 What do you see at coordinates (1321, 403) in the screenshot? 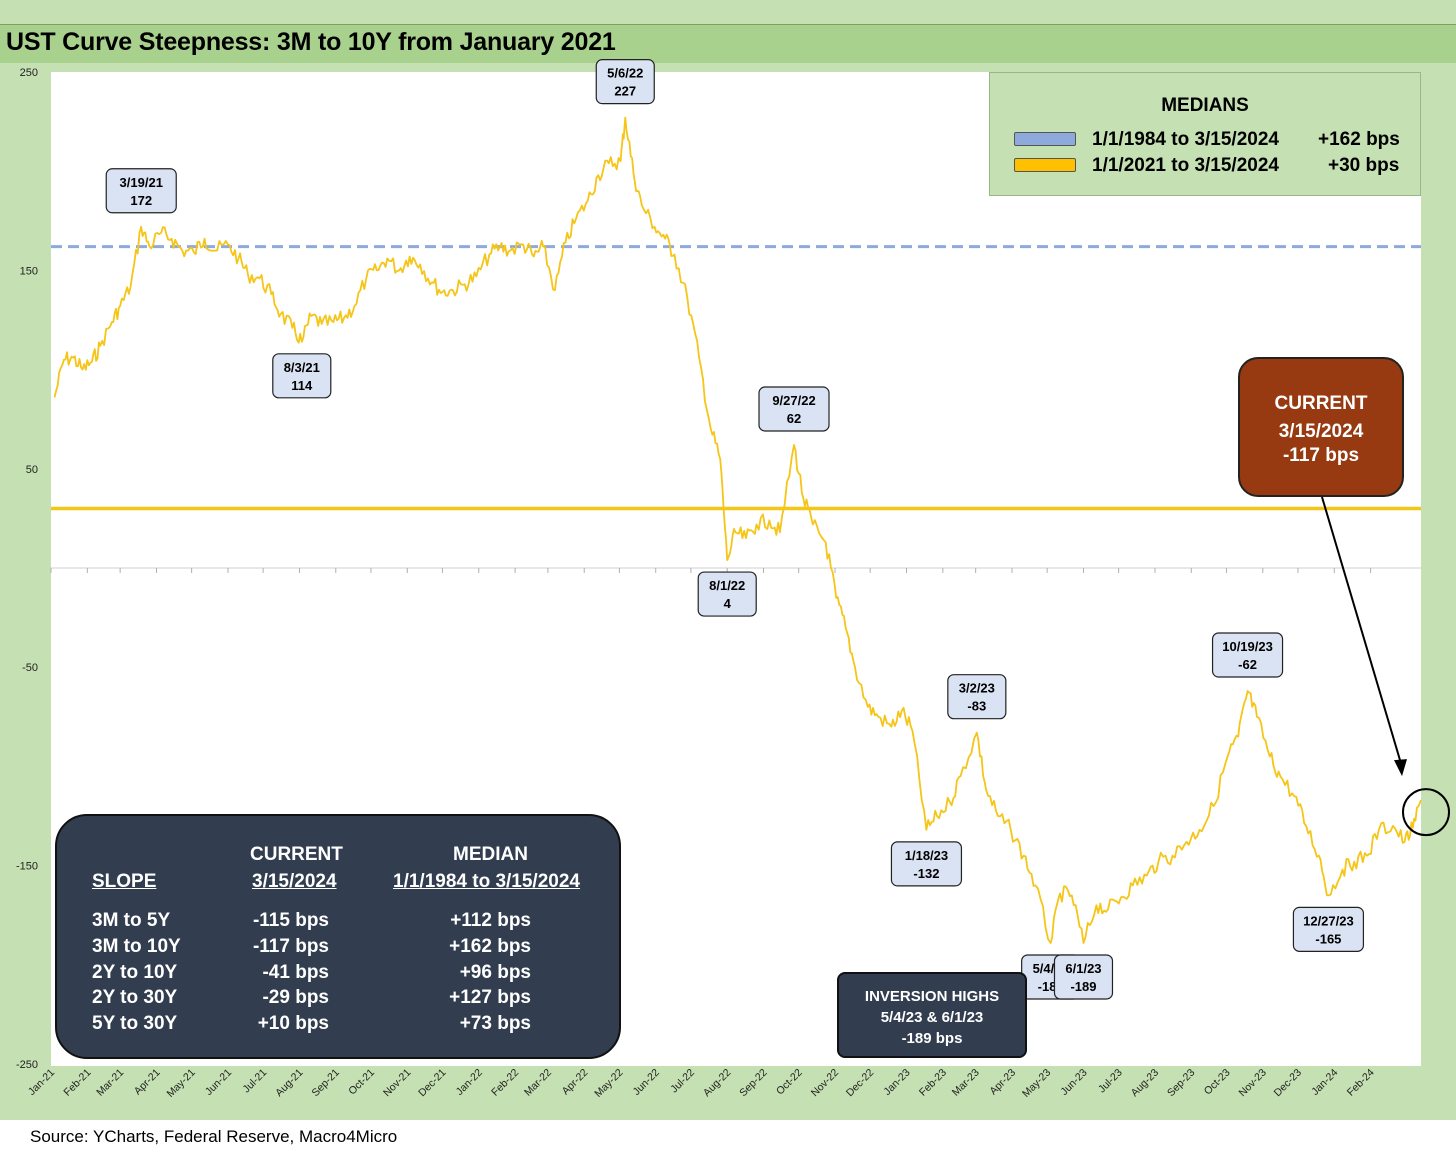
I see `current-label: CURRENT` at bounding box center [1321, 403].